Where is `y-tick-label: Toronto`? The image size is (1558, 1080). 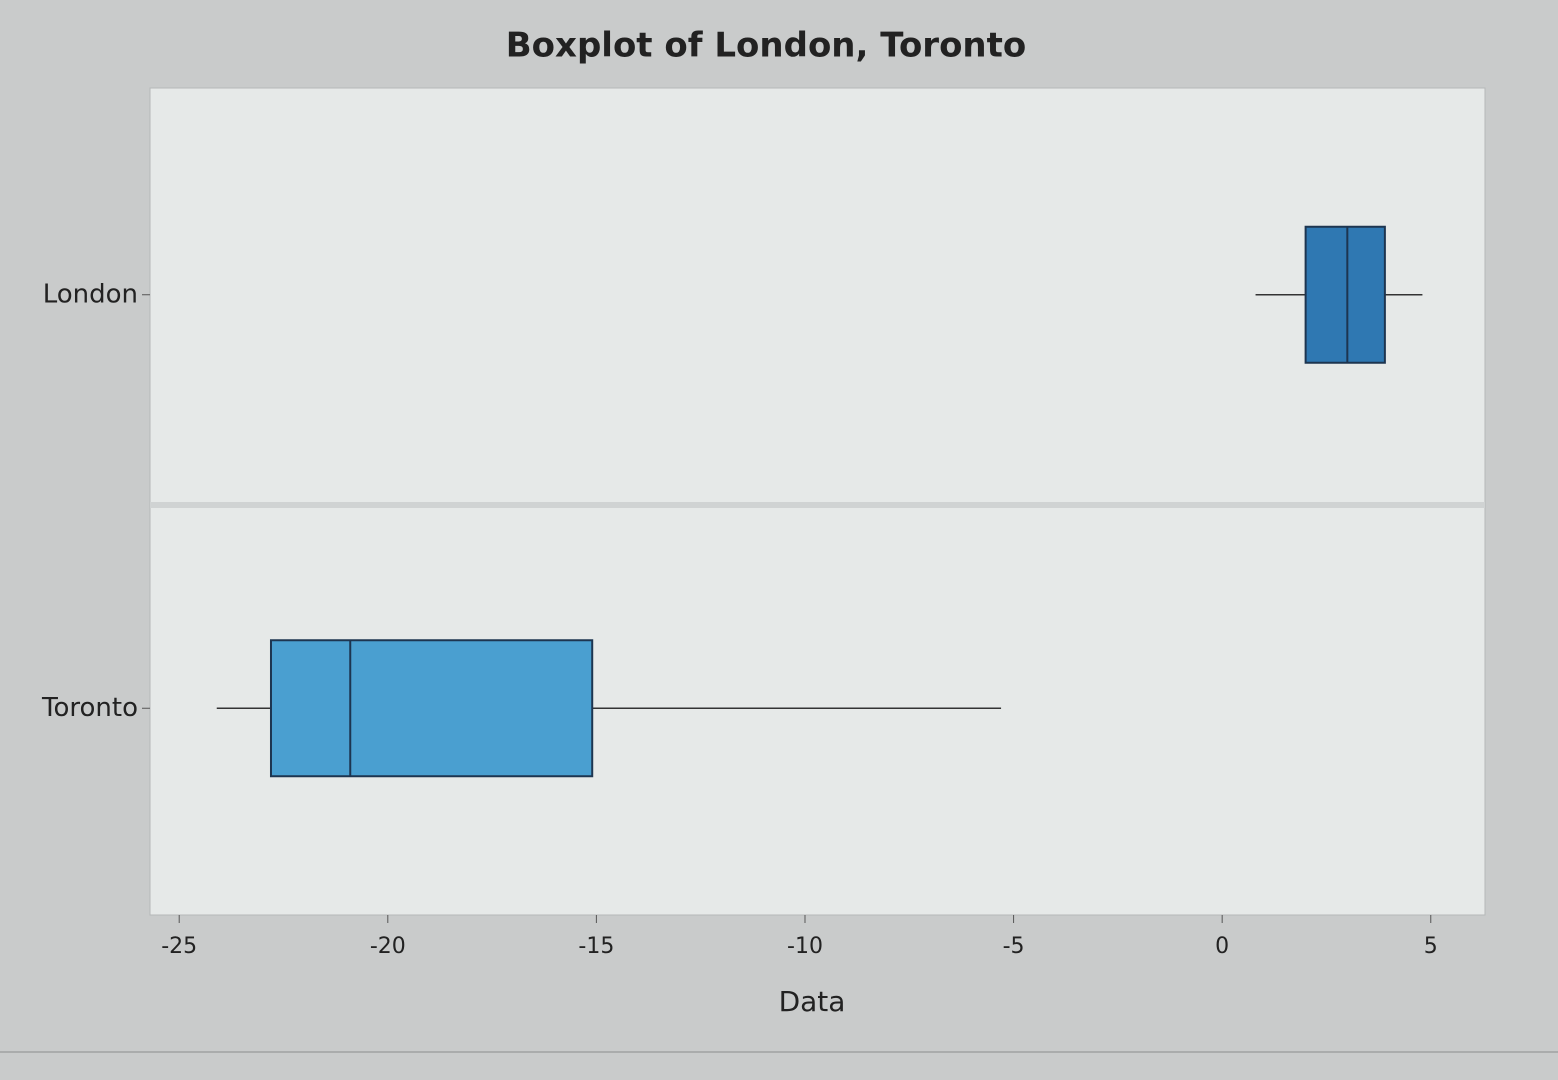
y-tick-label: Toronto is located at coordinates (89, 708).